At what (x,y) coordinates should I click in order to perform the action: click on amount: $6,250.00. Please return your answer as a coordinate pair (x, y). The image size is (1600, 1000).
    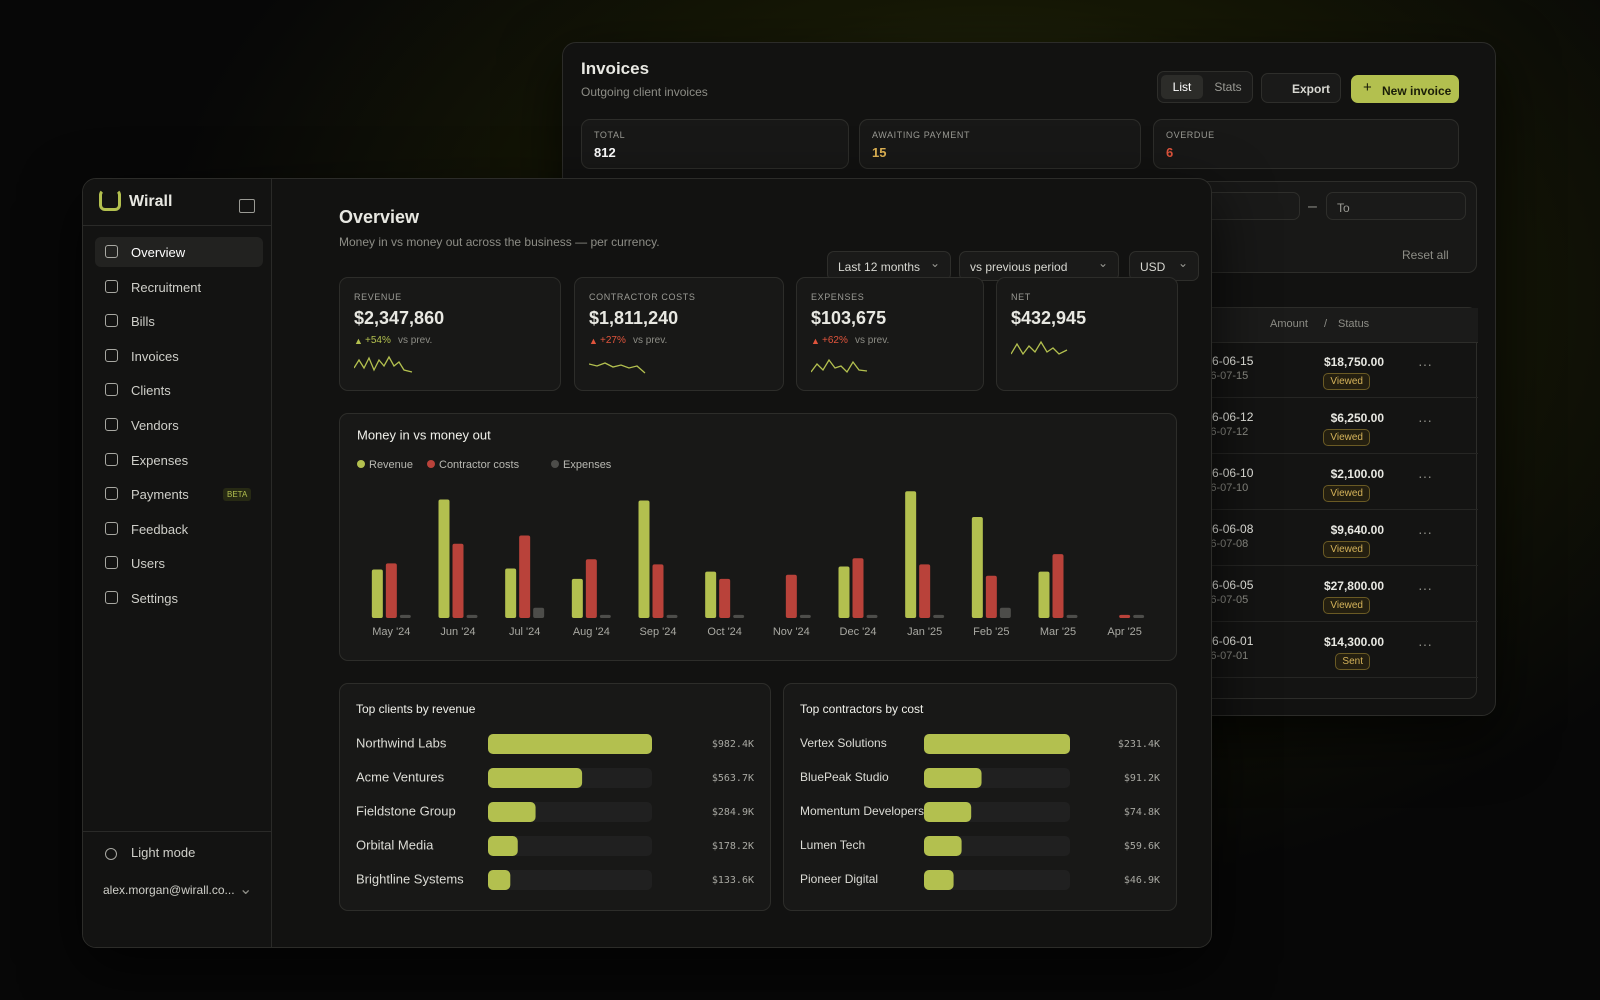
    Looking at the image, I should click on (1357, 418).